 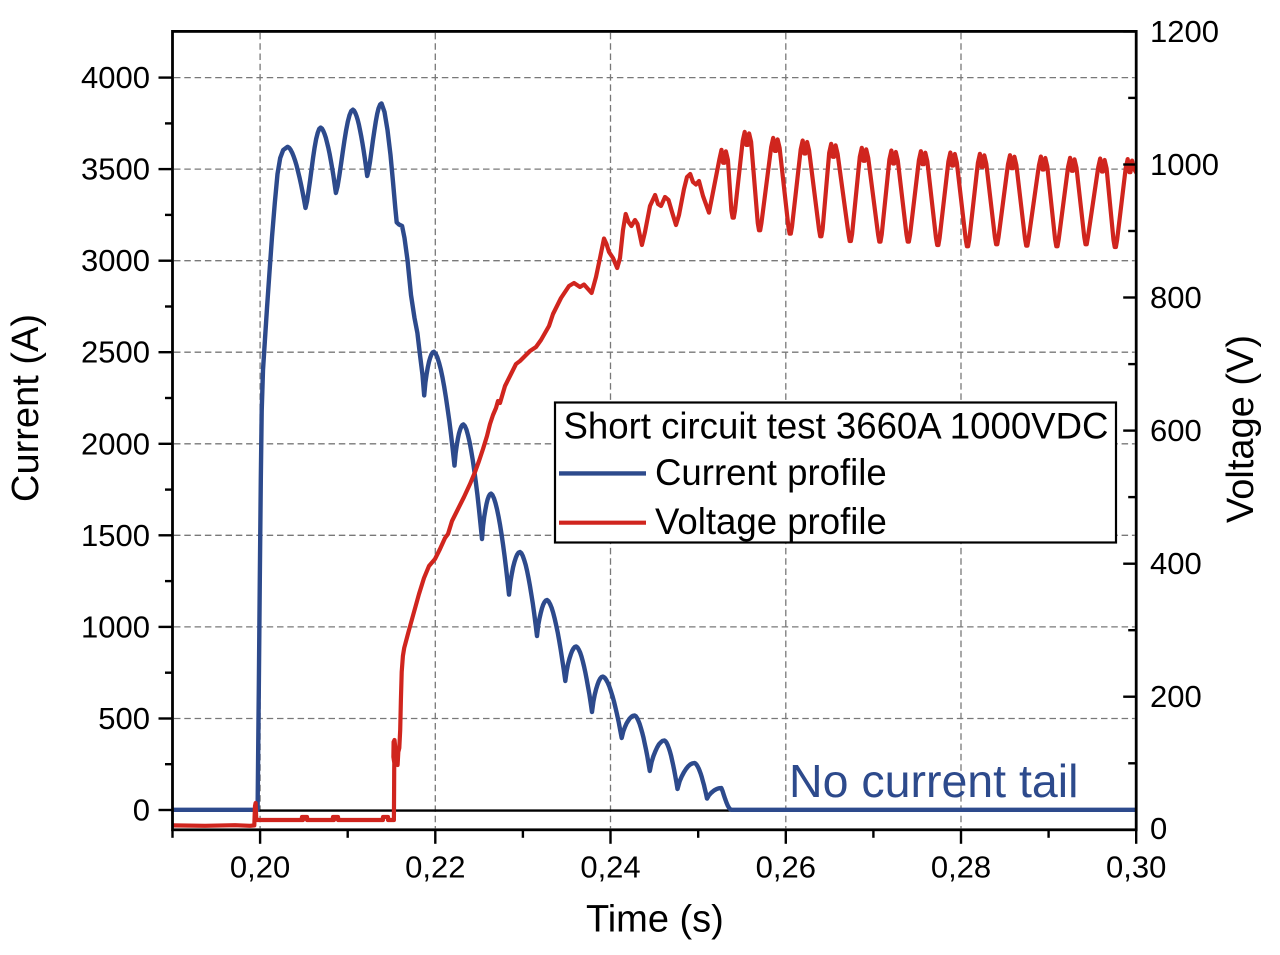 I want to click on svg-text: 500, so click(x=124, y=718).